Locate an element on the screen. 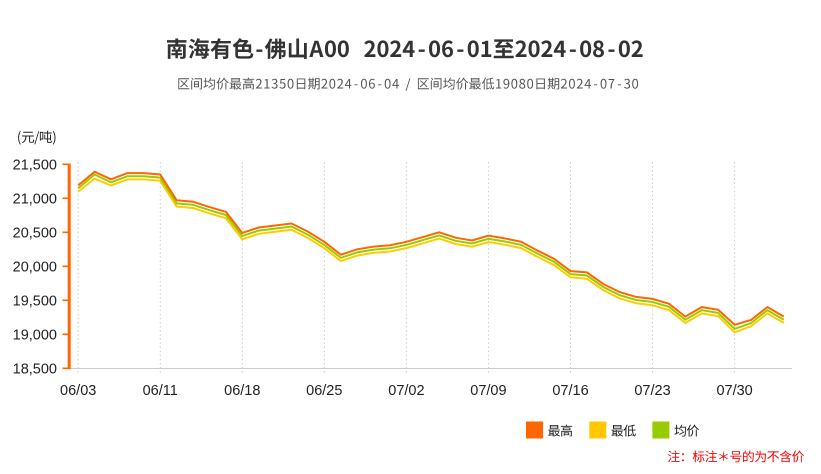 The height and width of the screenshot is (474, 821). svg-text: 19,000 is located at coordinates (35, 335).